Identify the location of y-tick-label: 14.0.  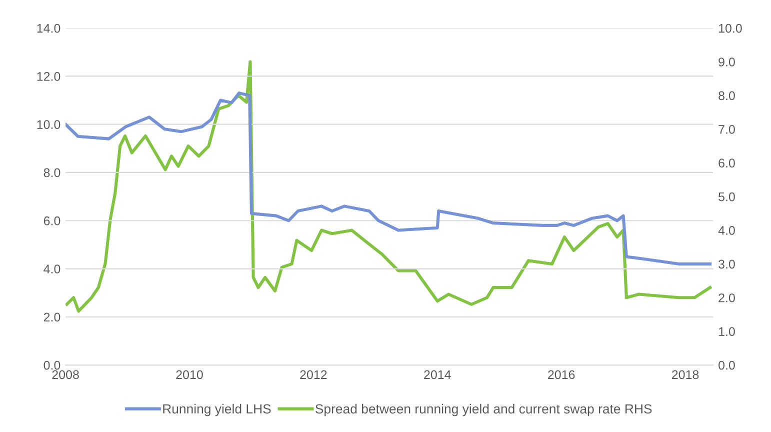
(48, 28).